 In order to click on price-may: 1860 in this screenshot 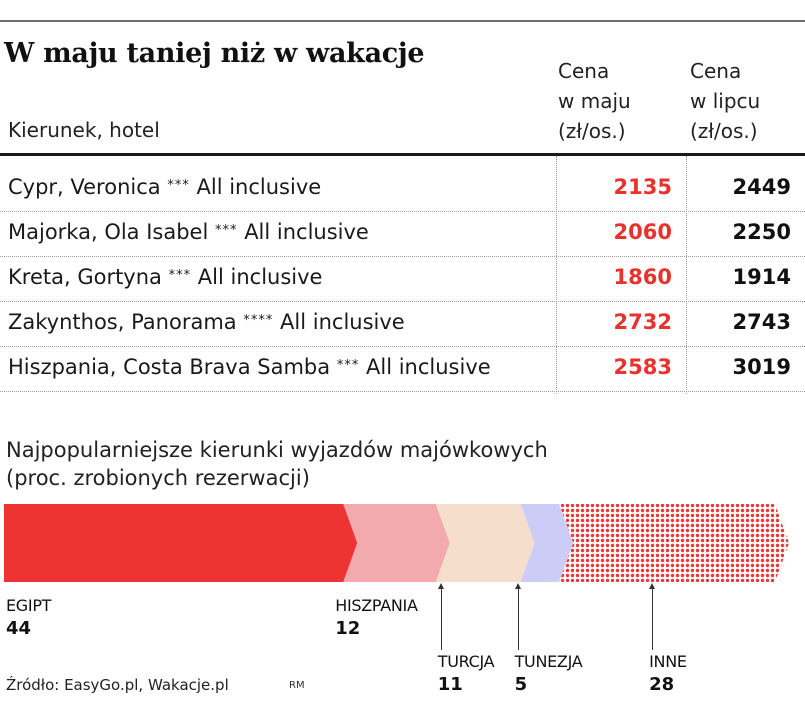, I will do `click(642, 277)`.